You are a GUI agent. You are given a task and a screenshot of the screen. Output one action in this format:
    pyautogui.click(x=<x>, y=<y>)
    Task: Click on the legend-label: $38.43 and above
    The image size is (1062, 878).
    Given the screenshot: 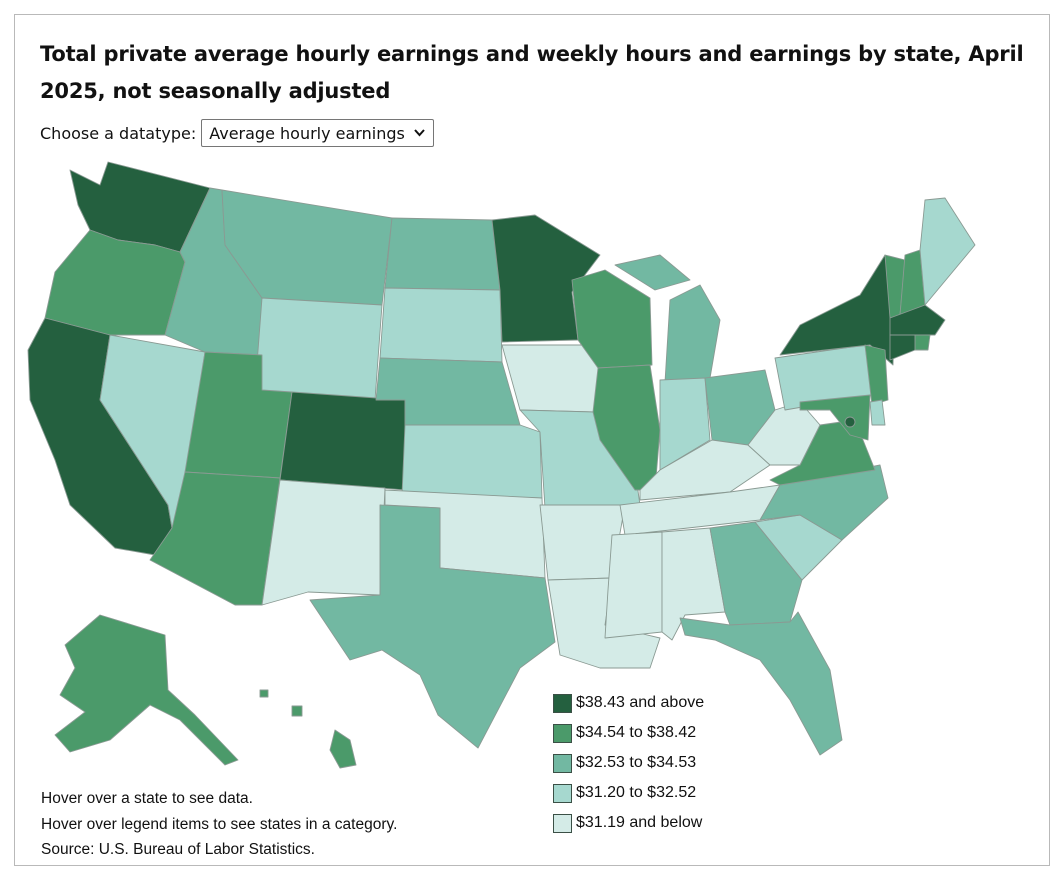 What is the action you would take?
    pyautogui.click(x=640, y=702)
    